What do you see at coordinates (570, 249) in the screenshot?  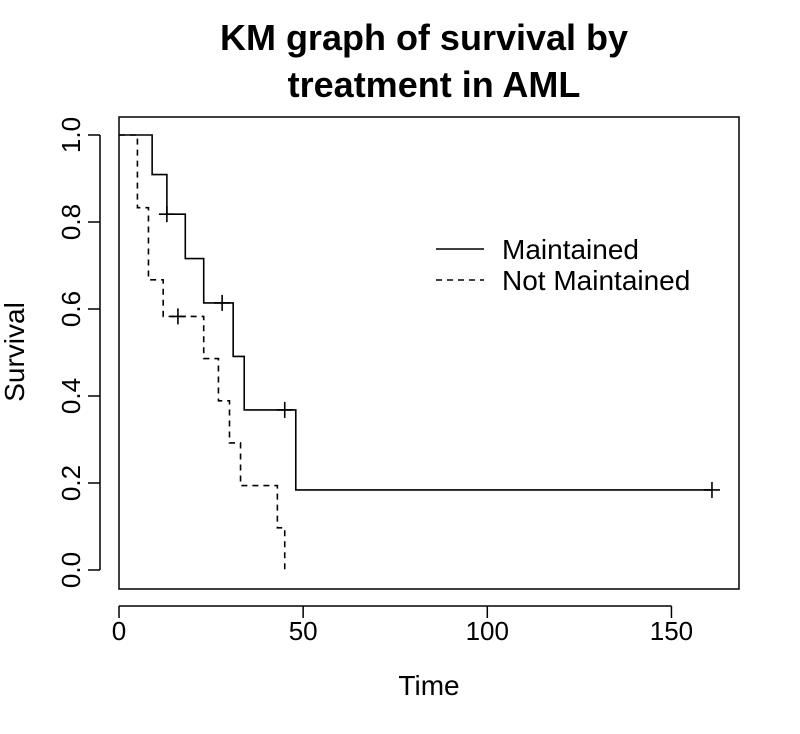 I see `legend-label-maintained: Maintained` at bounding box center [570, 249].